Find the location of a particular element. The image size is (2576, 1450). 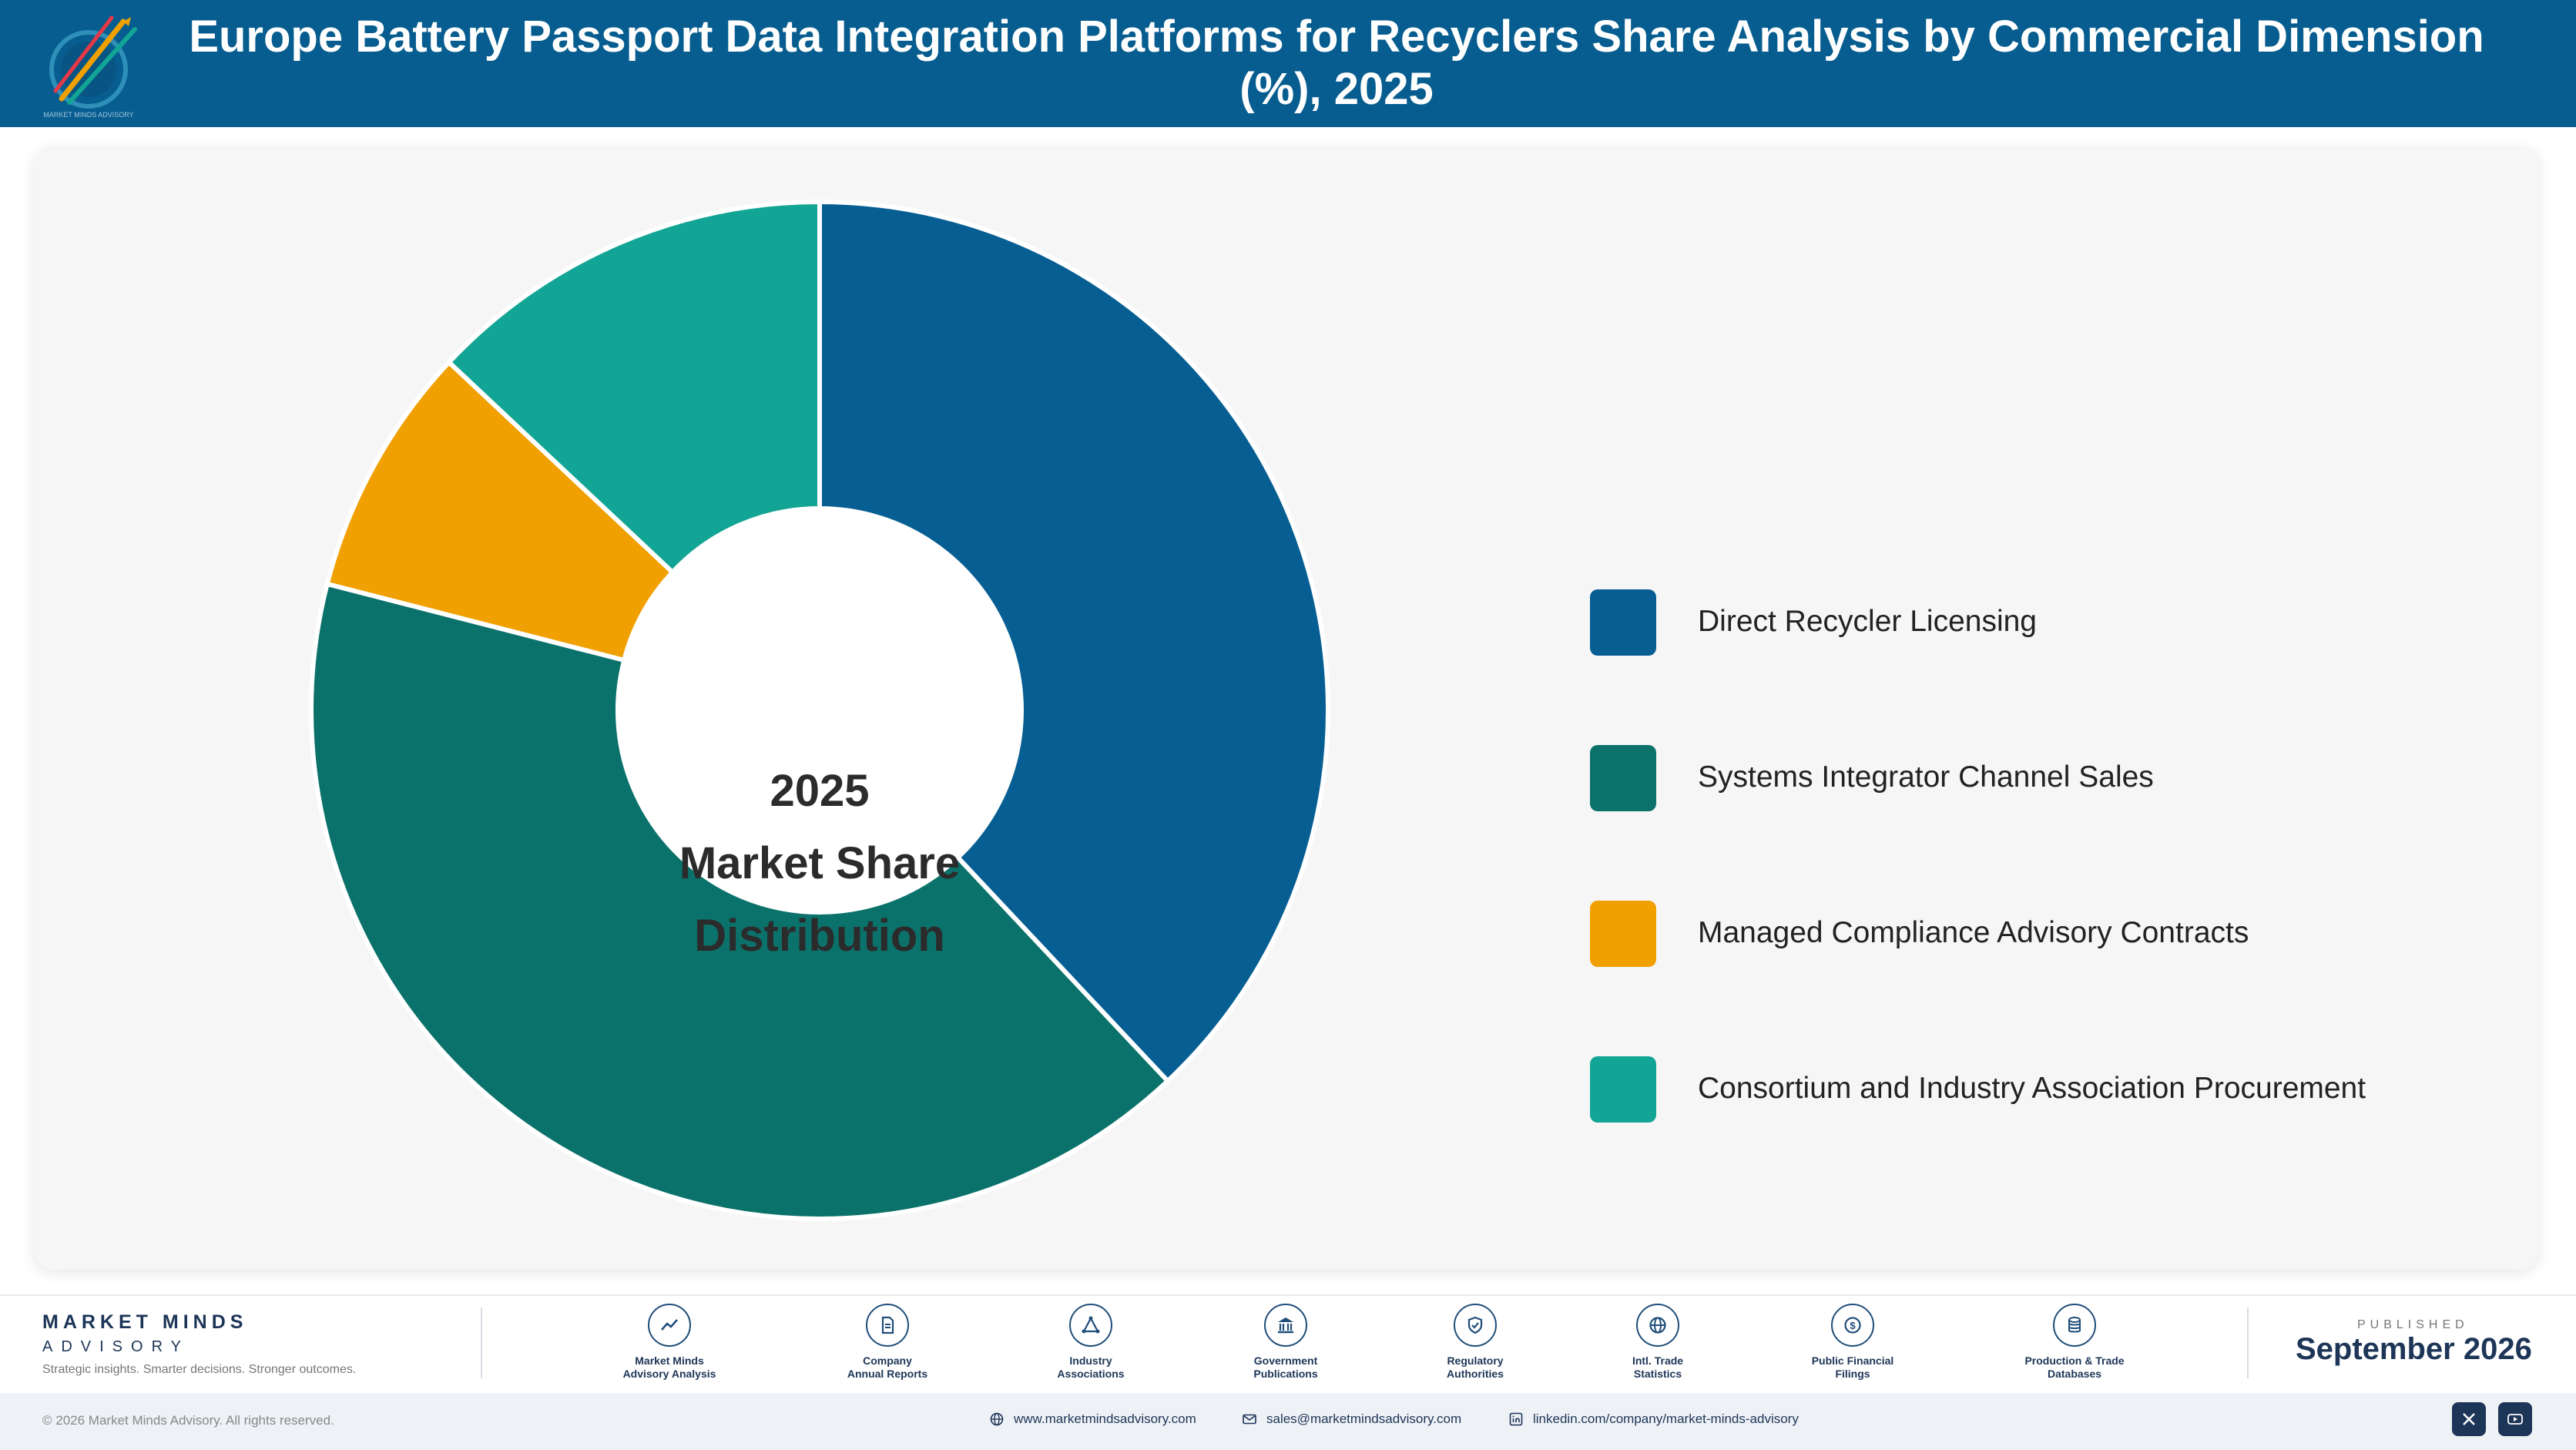

source-item: Production & Trade Databases is located at coordinates (2074, 1342).